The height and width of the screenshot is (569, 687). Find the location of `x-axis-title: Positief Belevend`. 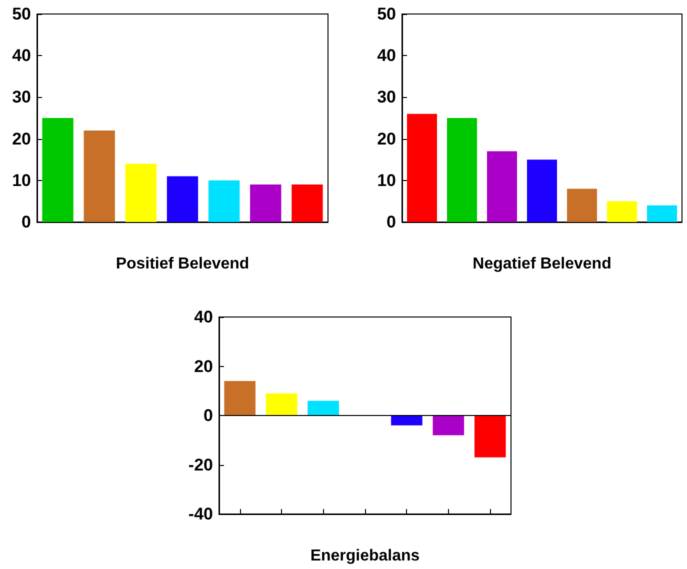

x-axis-title: Positief Belevend is located at coordinates (183, 264).